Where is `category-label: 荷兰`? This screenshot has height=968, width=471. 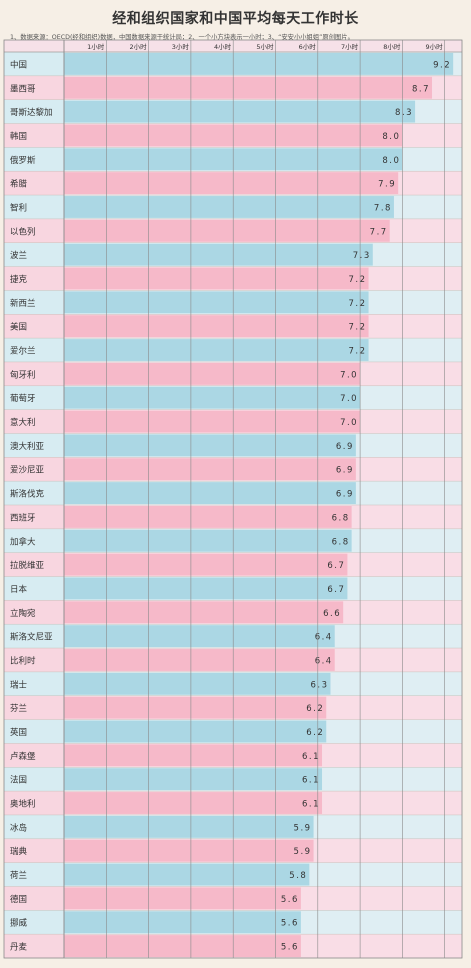 category-label: 荷兰 is located at coordinates (18, 875).